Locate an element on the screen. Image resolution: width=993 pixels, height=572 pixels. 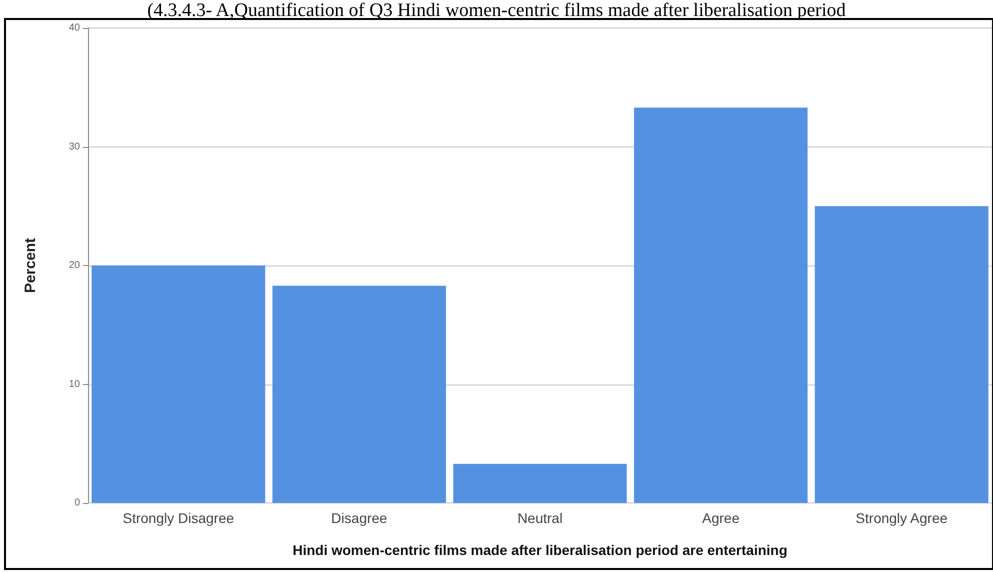
x-tick-label: Agree is located at coordinates (721, 518).